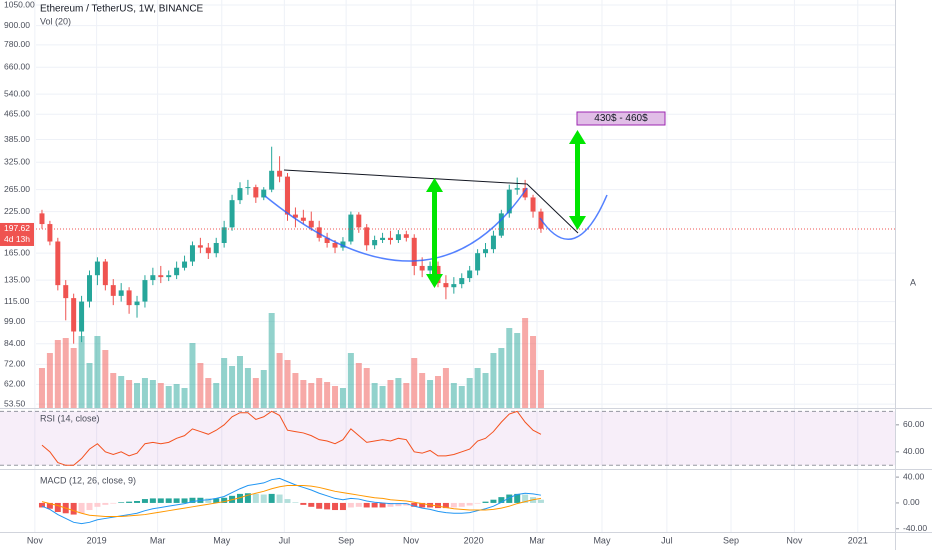 The height and width of the screenshot is (550, 932). I want to click on trend-line, so click(431, 201).